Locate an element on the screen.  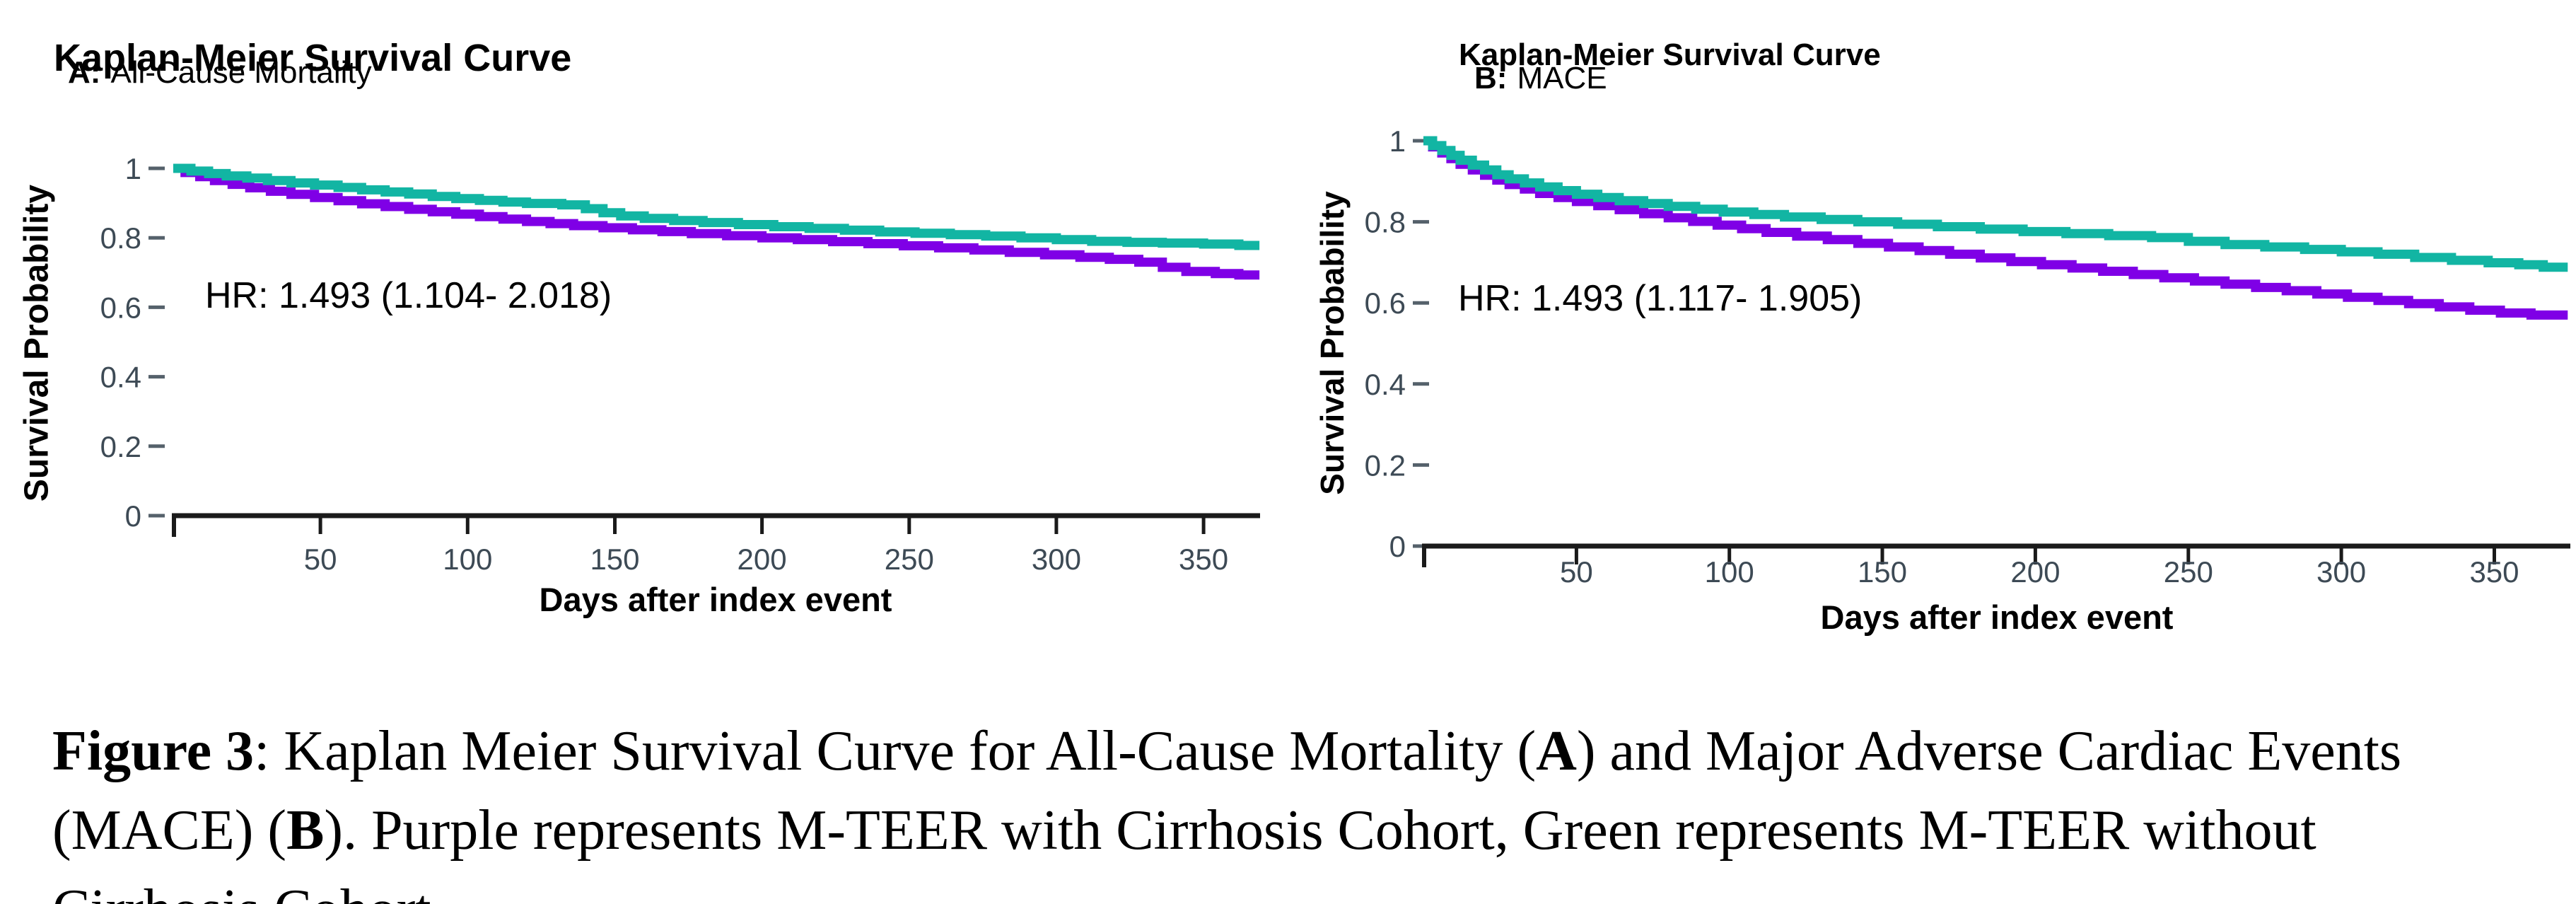
caption-segment: (MACE) ( is located at coordinates (169, 830).